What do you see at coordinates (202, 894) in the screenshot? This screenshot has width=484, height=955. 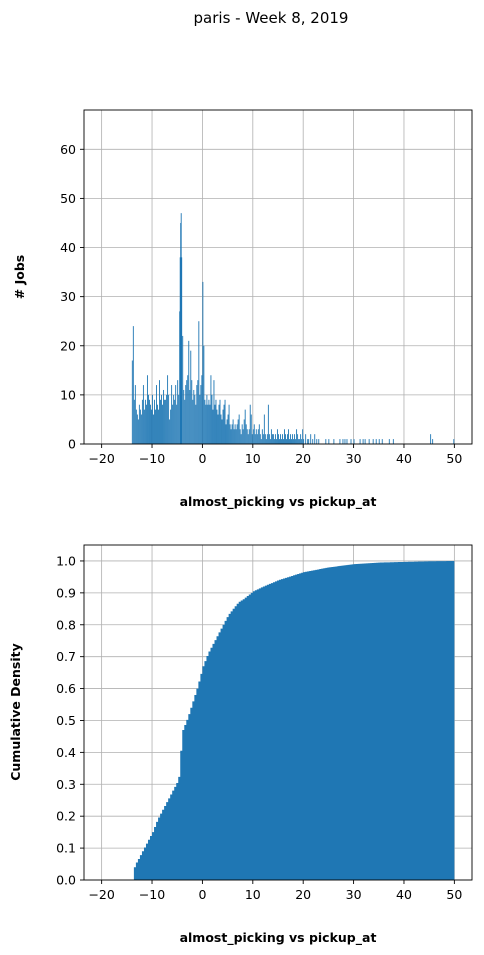 I see `x-tick-label: 0` at bounding box center [202, 894].